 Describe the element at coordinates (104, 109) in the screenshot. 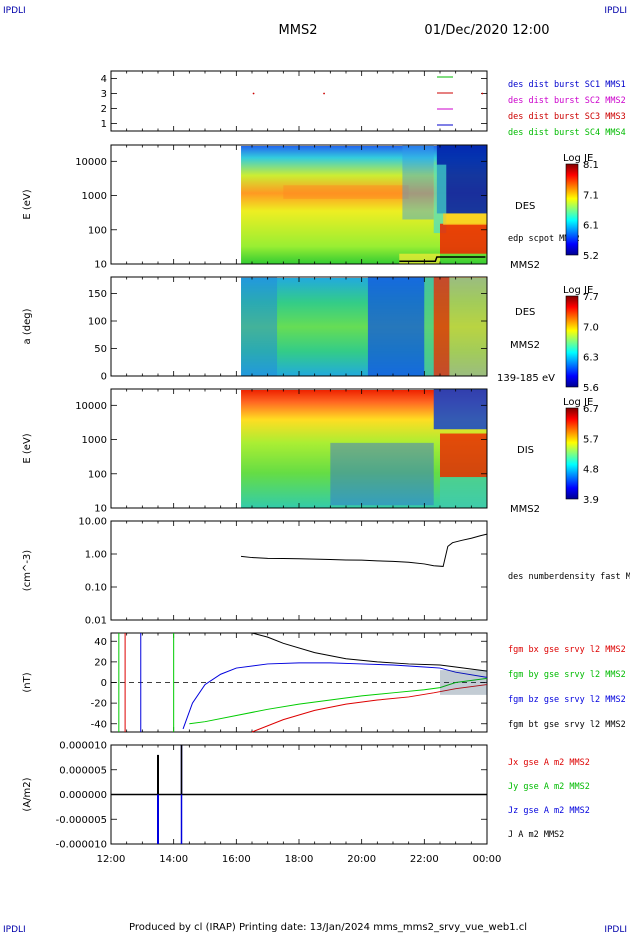

I see `burst-tick-label: 2` at that location.